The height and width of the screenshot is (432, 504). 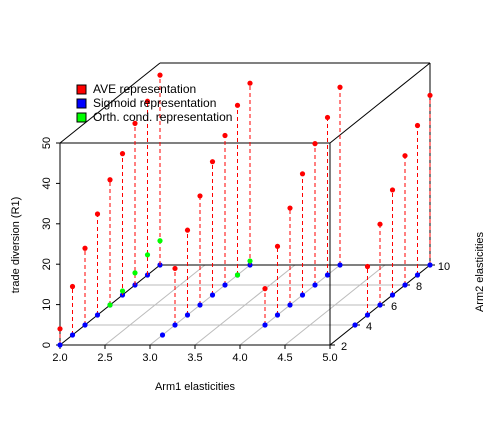 I want to click on z-tick-label: 50, so click(x=47, y=143).